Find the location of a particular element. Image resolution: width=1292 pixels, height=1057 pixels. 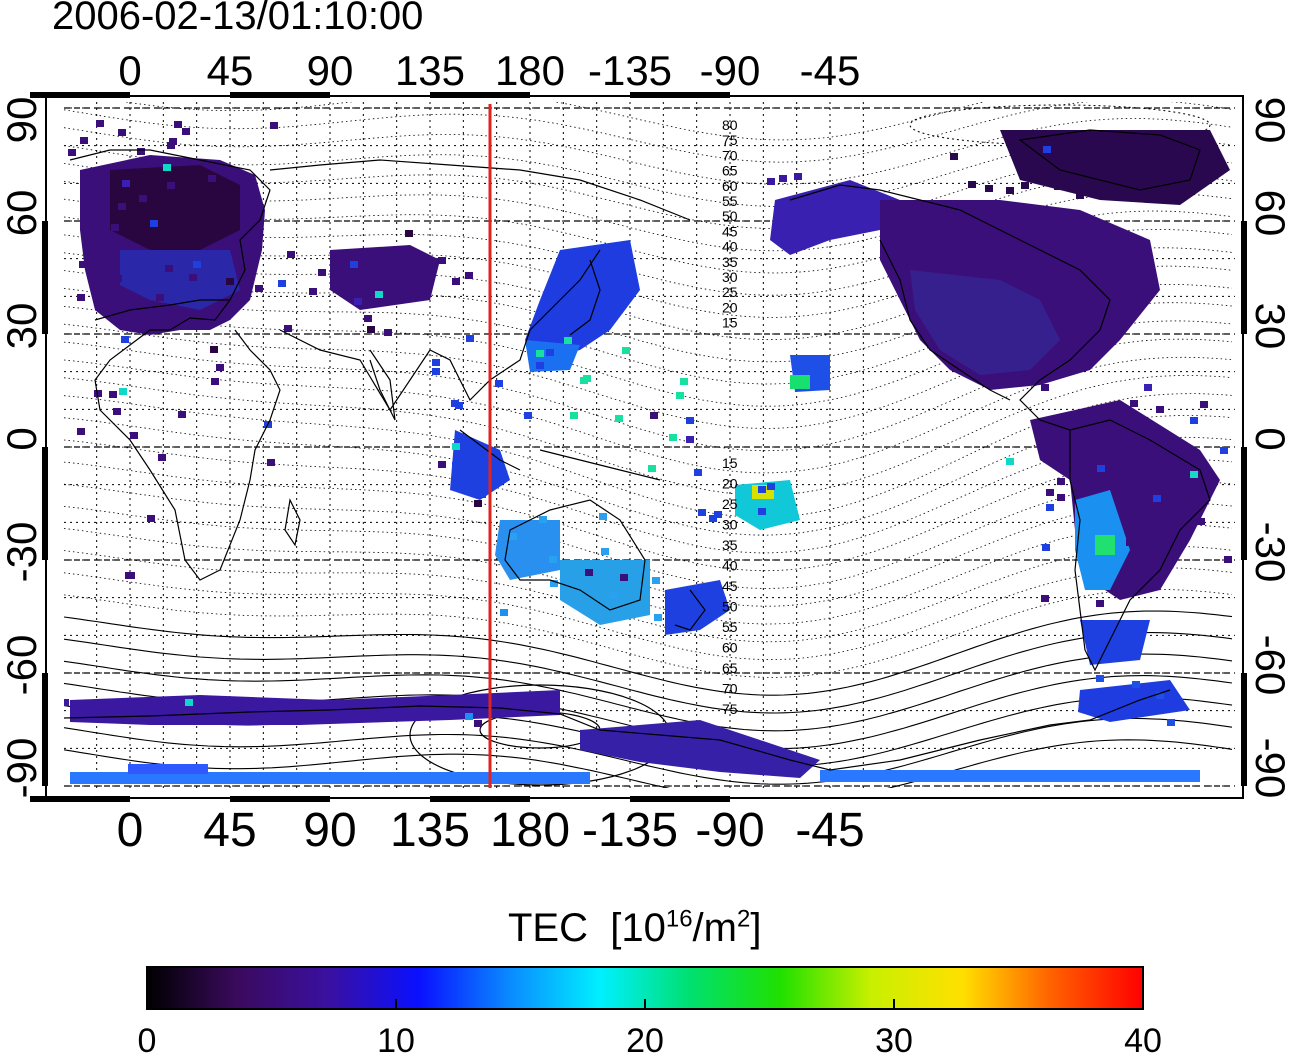

coast-greenland is located at coordinates (1109, 160).